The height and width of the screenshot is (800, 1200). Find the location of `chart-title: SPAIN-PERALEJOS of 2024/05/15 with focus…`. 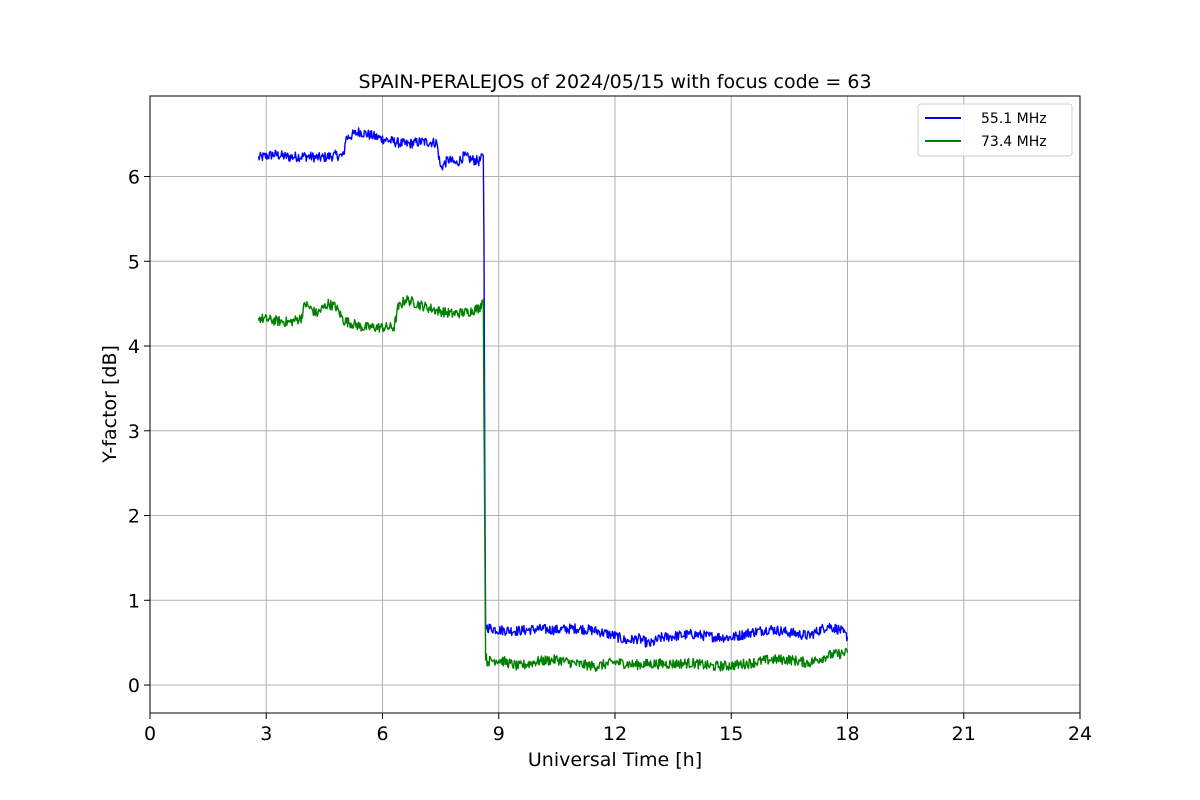

chart-title: SPAIN-PERALEJOS of 2024/05/15 with focus… is located at coordinates (614, 82).